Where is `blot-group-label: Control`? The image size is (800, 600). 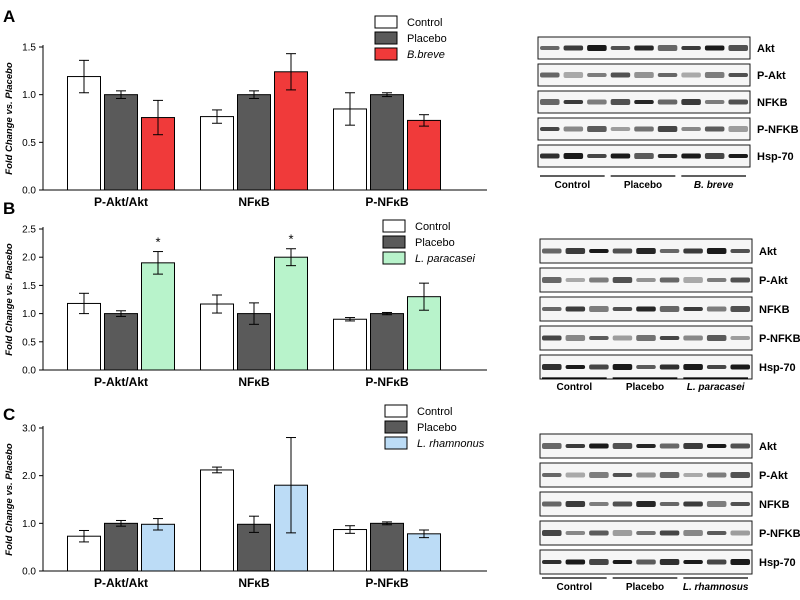 blot-group-label: Control is located at coordinates (575, 387).